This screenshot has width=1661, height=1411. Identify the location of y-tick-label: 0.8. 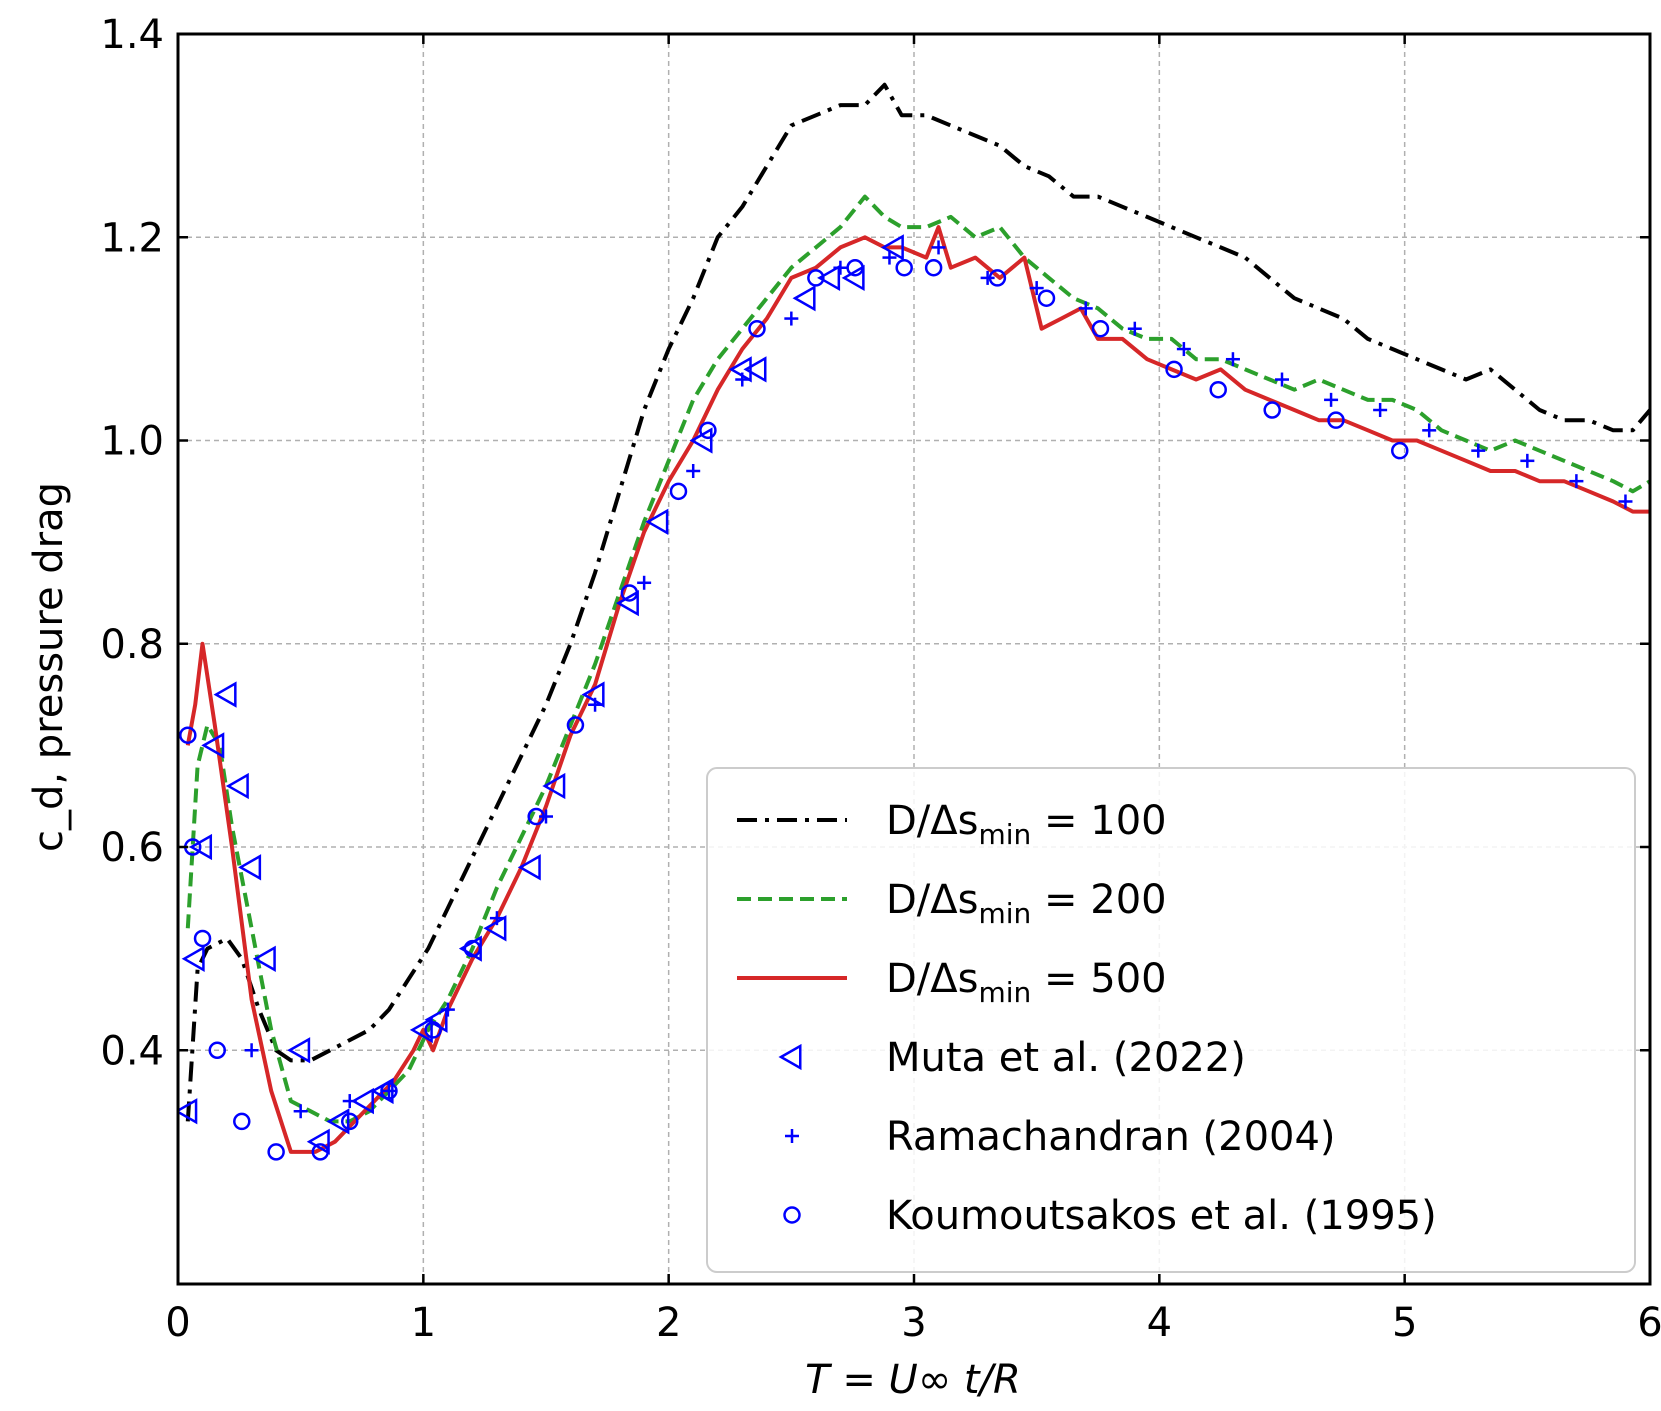
(132, 645).